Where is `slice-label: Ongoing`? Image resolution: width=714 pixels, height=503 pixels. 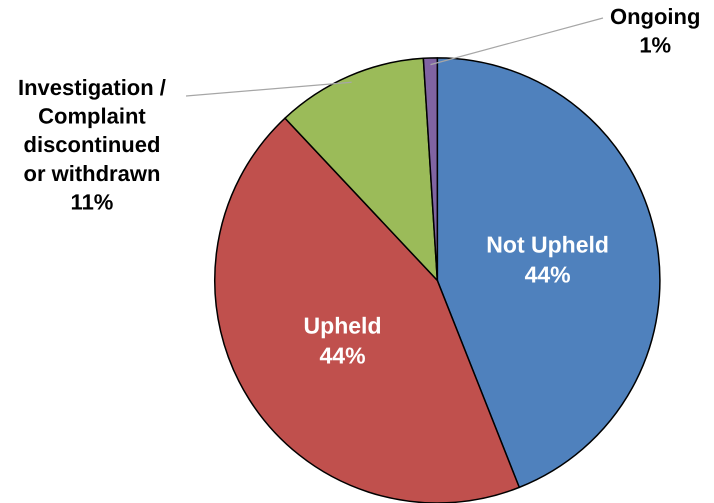 slice-label: Ongoing is located at coordinates (655, 16).